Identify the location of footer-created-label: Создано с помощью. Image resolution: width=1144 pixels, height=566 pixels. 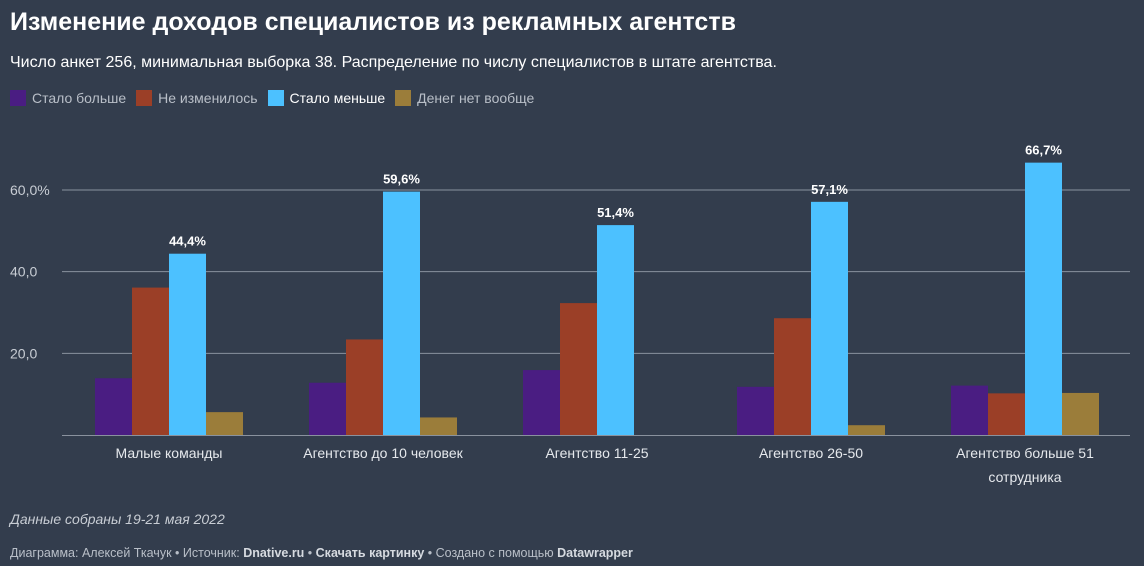
(496, 553).